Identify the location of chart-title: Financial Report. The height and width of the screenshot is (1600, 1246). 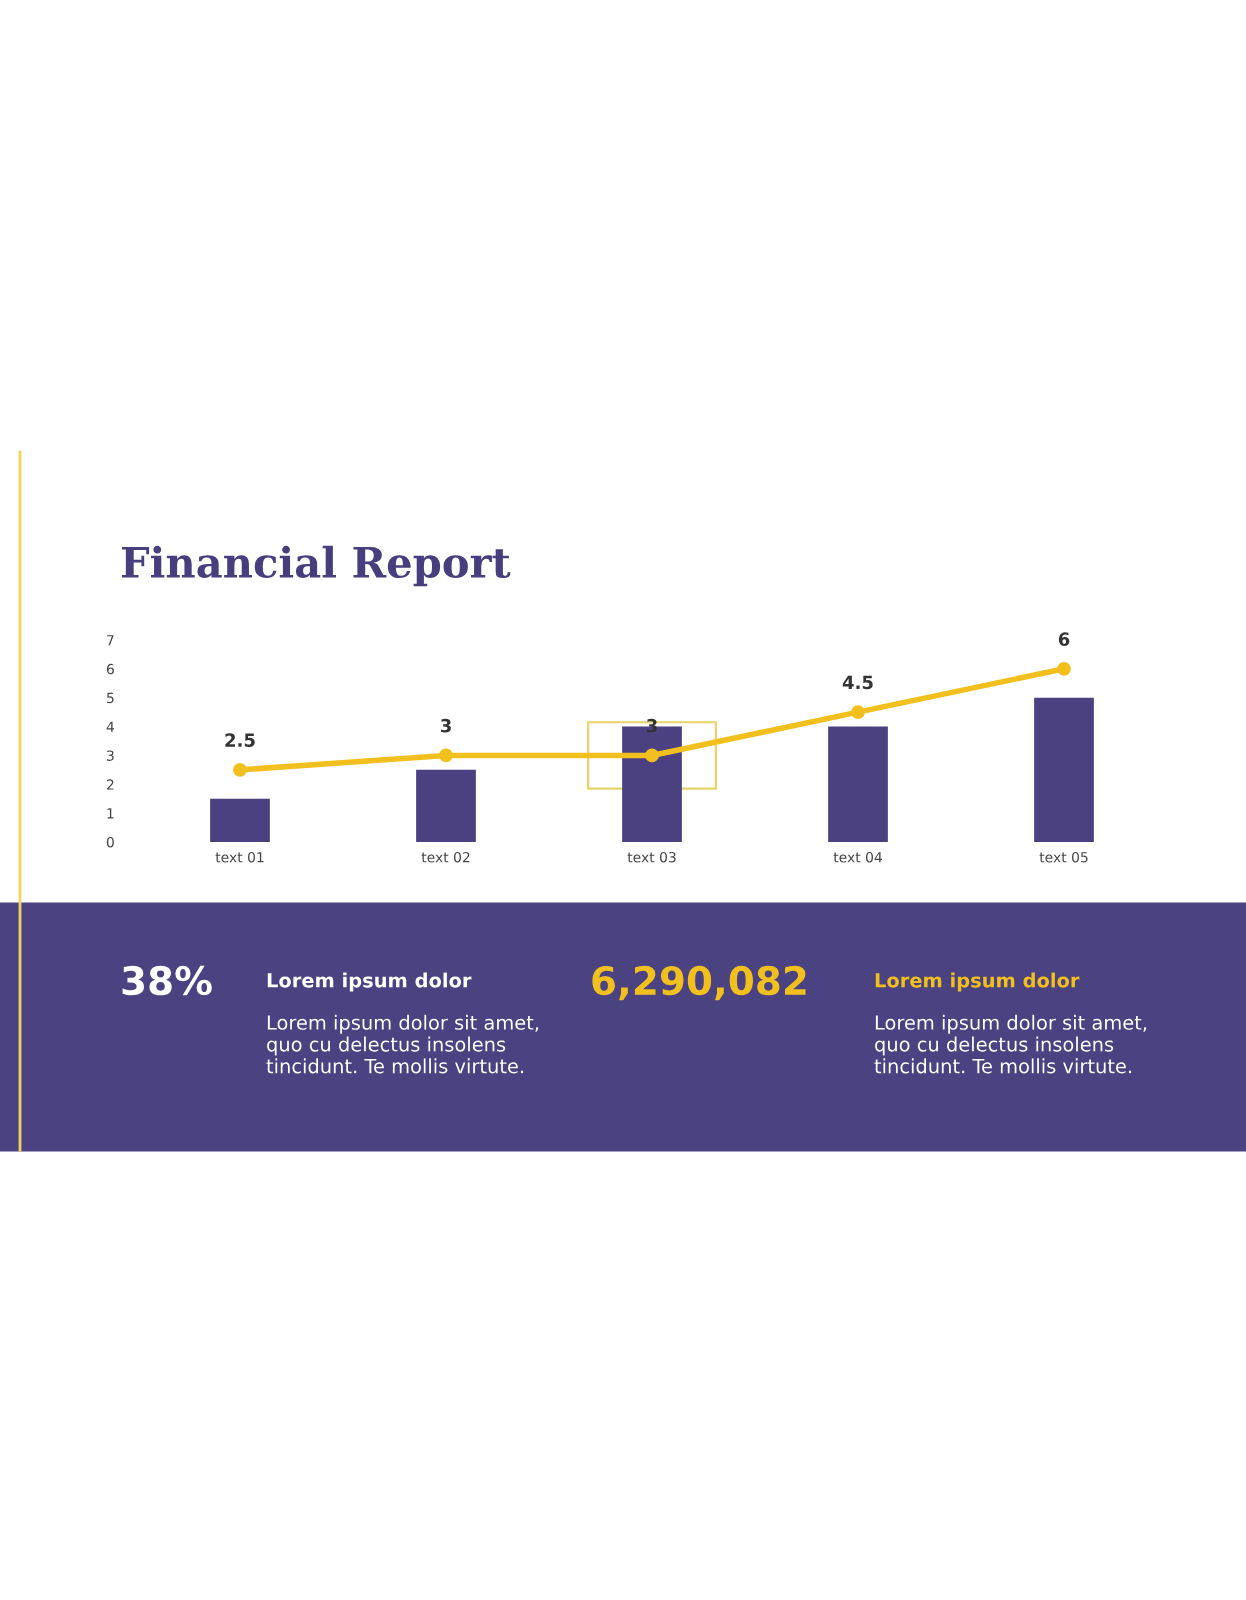
(316, 566).